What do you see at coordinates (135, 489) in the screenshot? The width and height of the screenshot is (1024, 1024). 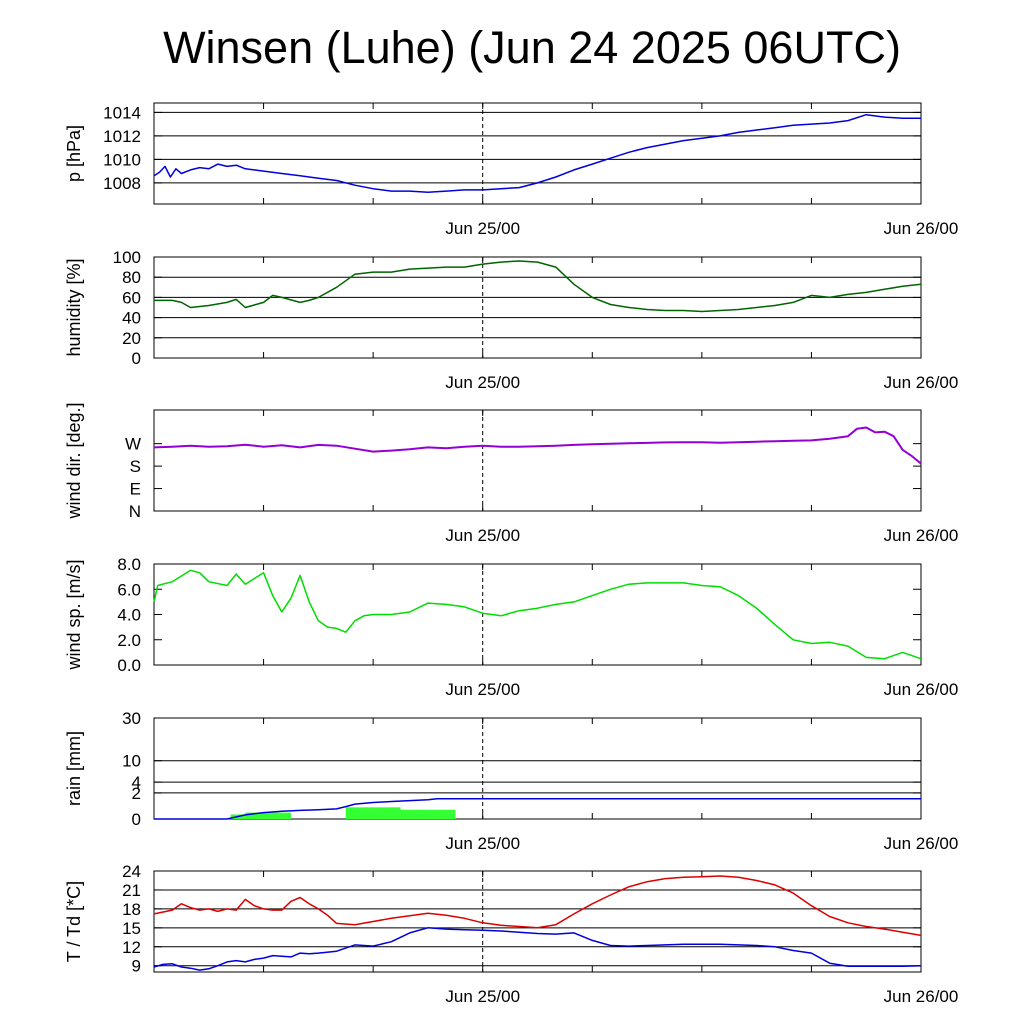 I see `y-tick-label: E` at bounding box center [135, 489].